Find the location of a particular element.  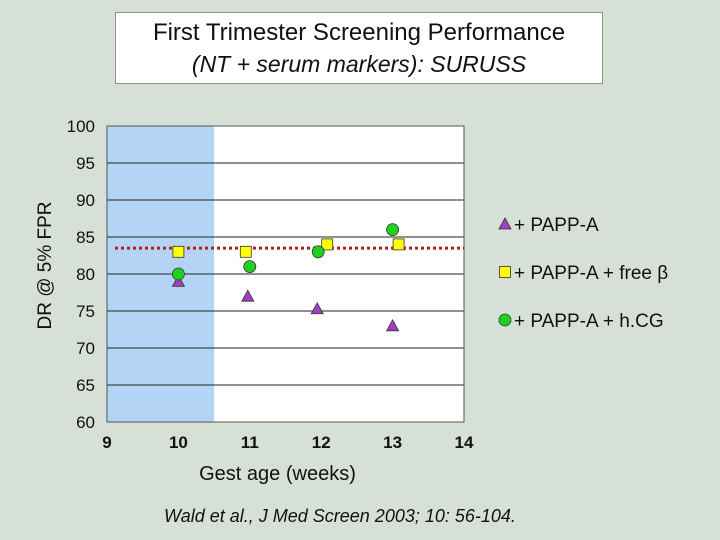

y-tick-label: 60 is located at coordinates (85, 422).